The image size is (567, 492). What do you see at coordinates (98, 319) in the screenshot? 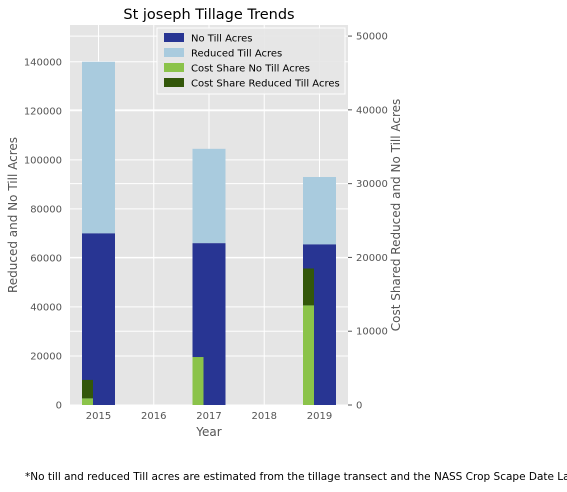
I see `bar-no-till-2015` at bounding box center [98, 319].